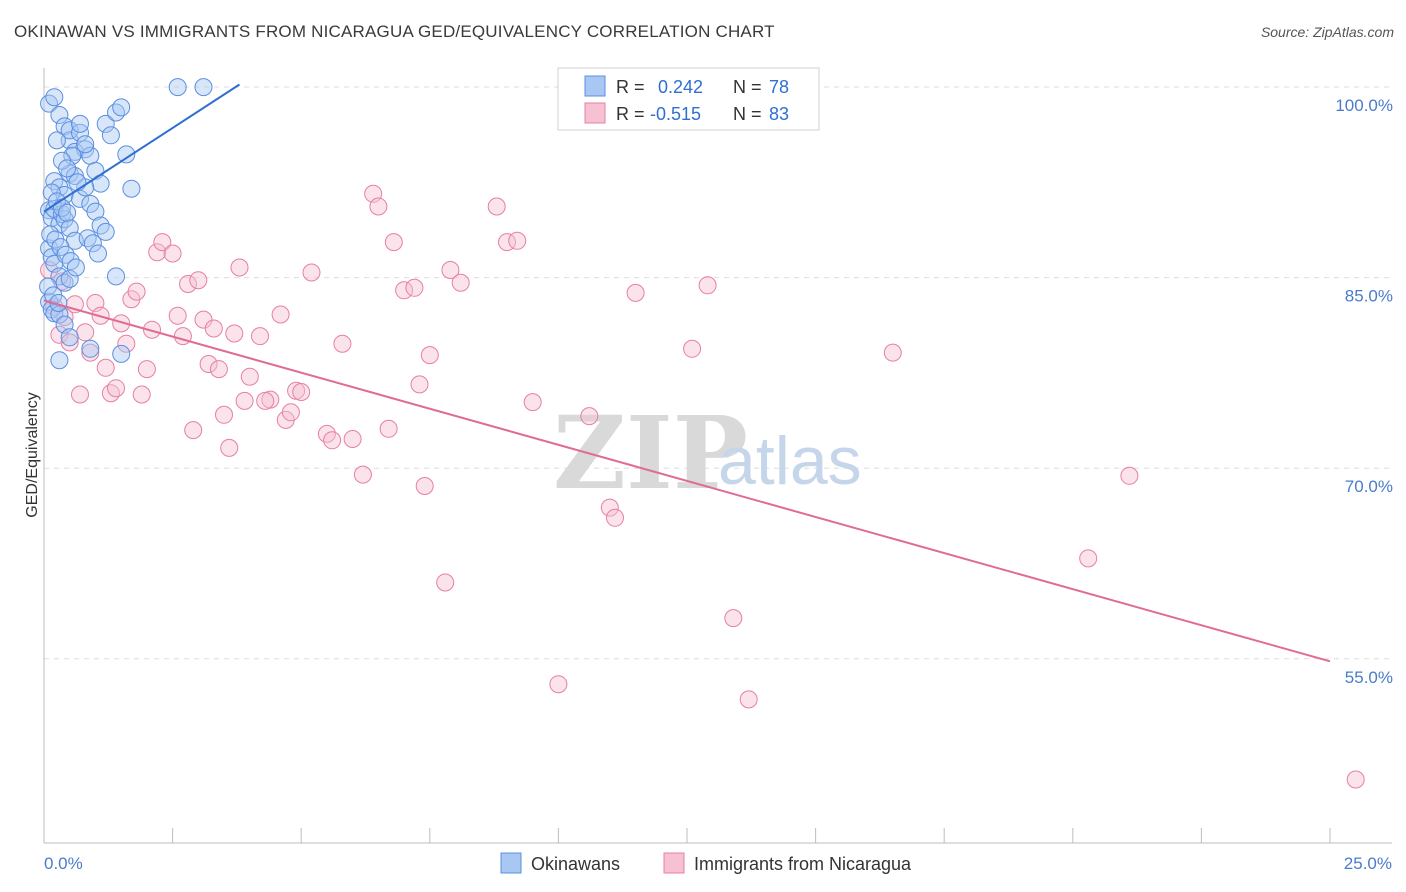  What do you see at coordinates (595, 113) in the screenshot?
I see `legend-swatch-pink` at bounding box center [595, 113].